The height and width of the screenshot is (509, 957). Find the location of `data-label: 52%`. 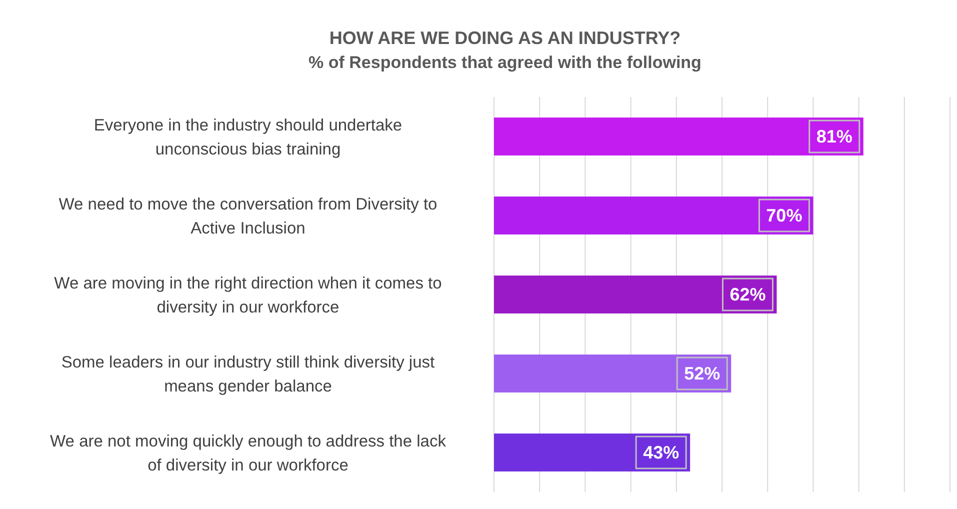

data-label: 52% is located at coordinates (702, 374).